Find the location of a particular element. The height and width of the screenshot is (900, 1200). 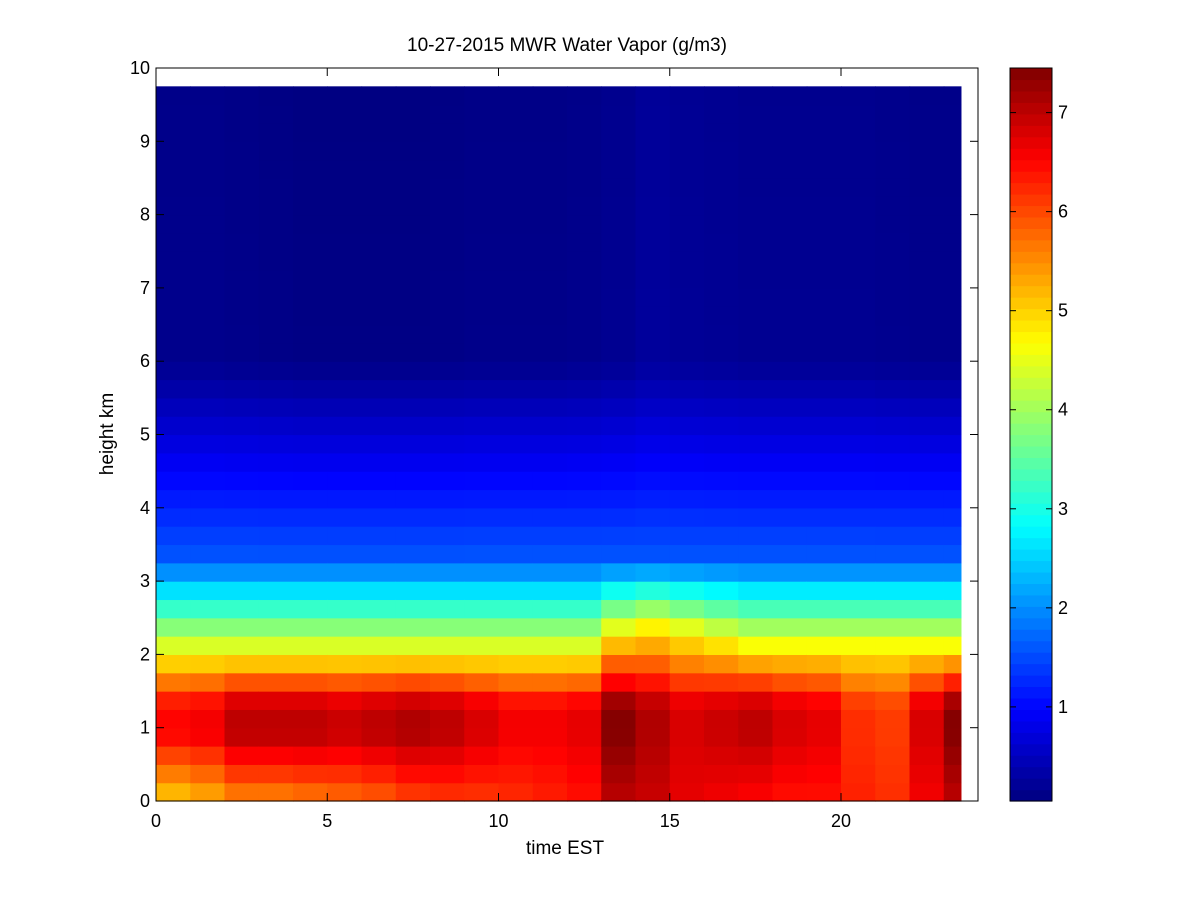

x-tick-label: 15 is located at coordinates (670, 821).